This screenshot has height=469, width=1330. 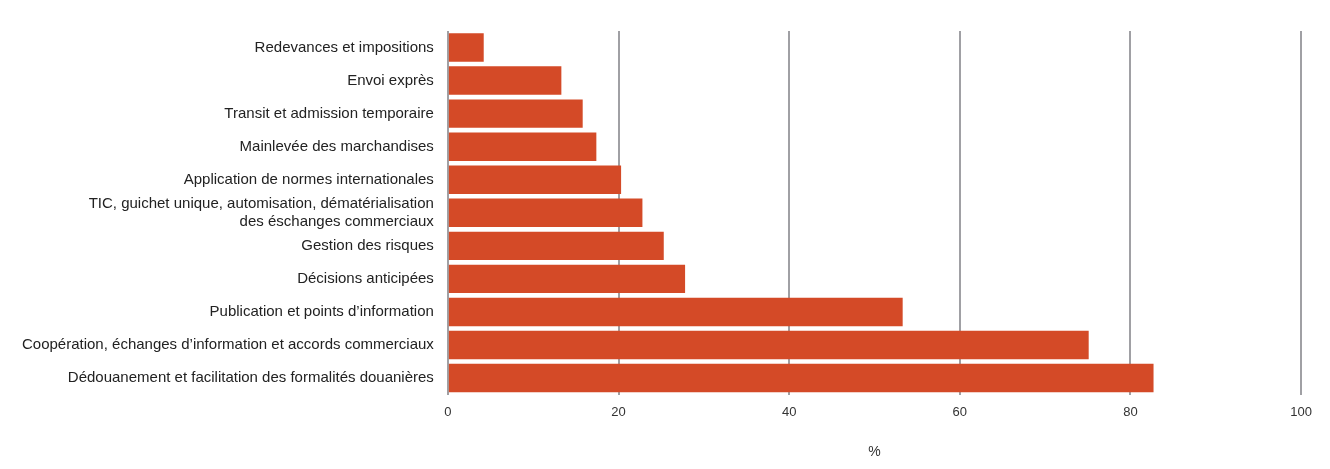 What do you see at coordinates (365, 278) in the screenshot?
I see `y-tick-label: Décisions anticipées` at bounding box center [365, 278].